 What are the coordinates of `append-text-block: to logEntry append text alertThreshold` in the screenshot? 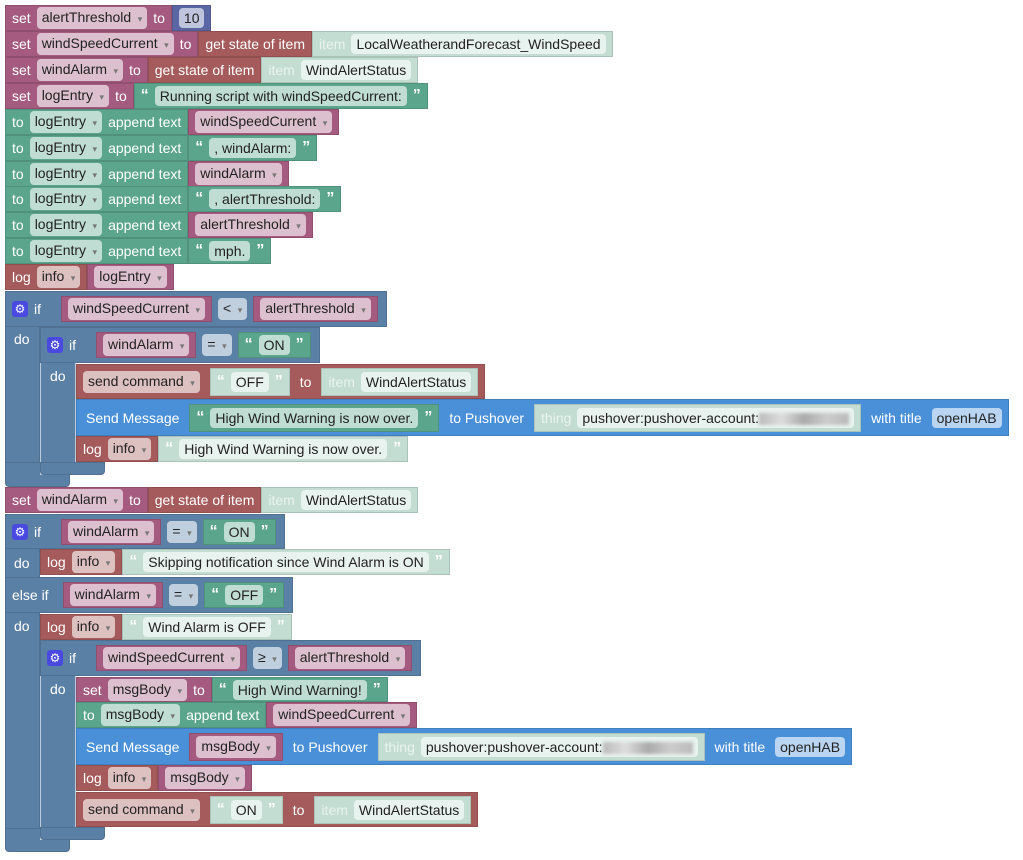 It's located at (159, 225).